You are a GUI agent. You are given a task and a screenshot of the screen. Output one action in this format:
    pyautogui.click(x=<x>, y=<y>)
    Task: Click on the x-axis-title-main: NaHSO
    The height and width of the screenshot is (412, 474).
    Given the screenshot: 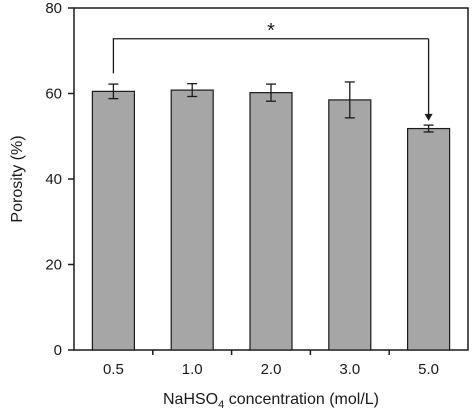 What is the action you would take?
    pyautogui.click(x=190, y=399)
    